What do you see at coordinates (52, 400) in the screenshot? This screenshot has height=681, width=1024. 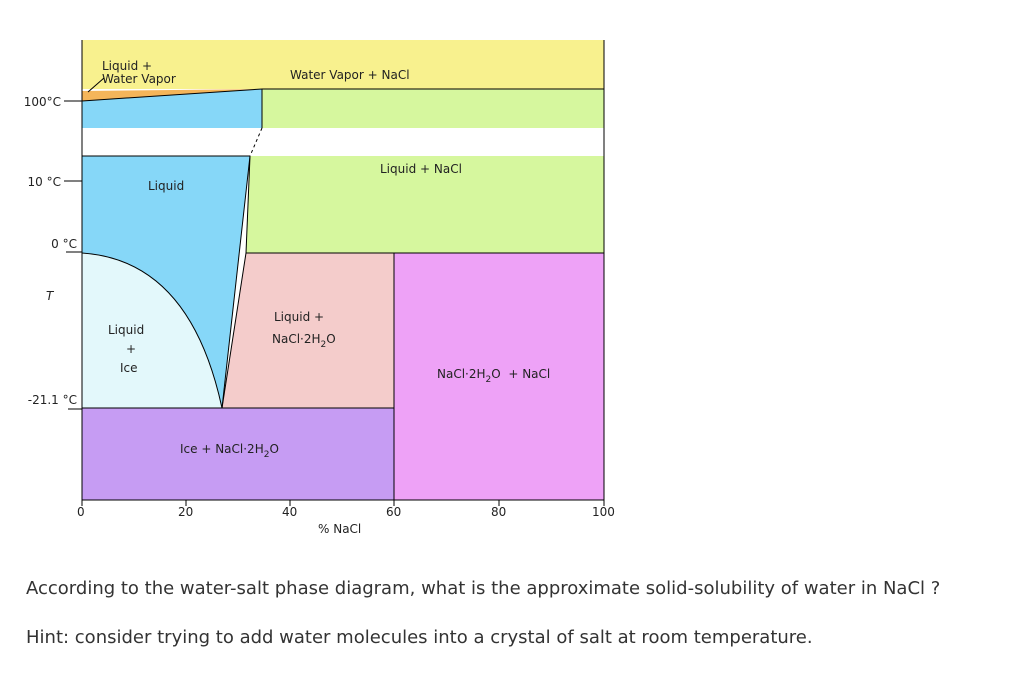 I see `y-tick-minus-21: -21.1 °C` at bounding box center [52, 400].